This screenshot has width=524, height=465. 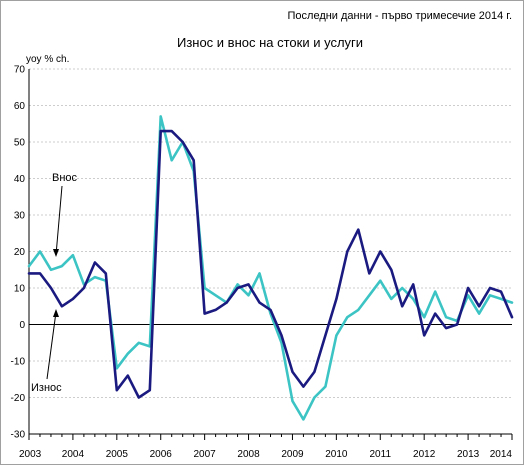 I want to click on chart-title: Износ и внос на стоки и услуги, so click(x=270, y=42).